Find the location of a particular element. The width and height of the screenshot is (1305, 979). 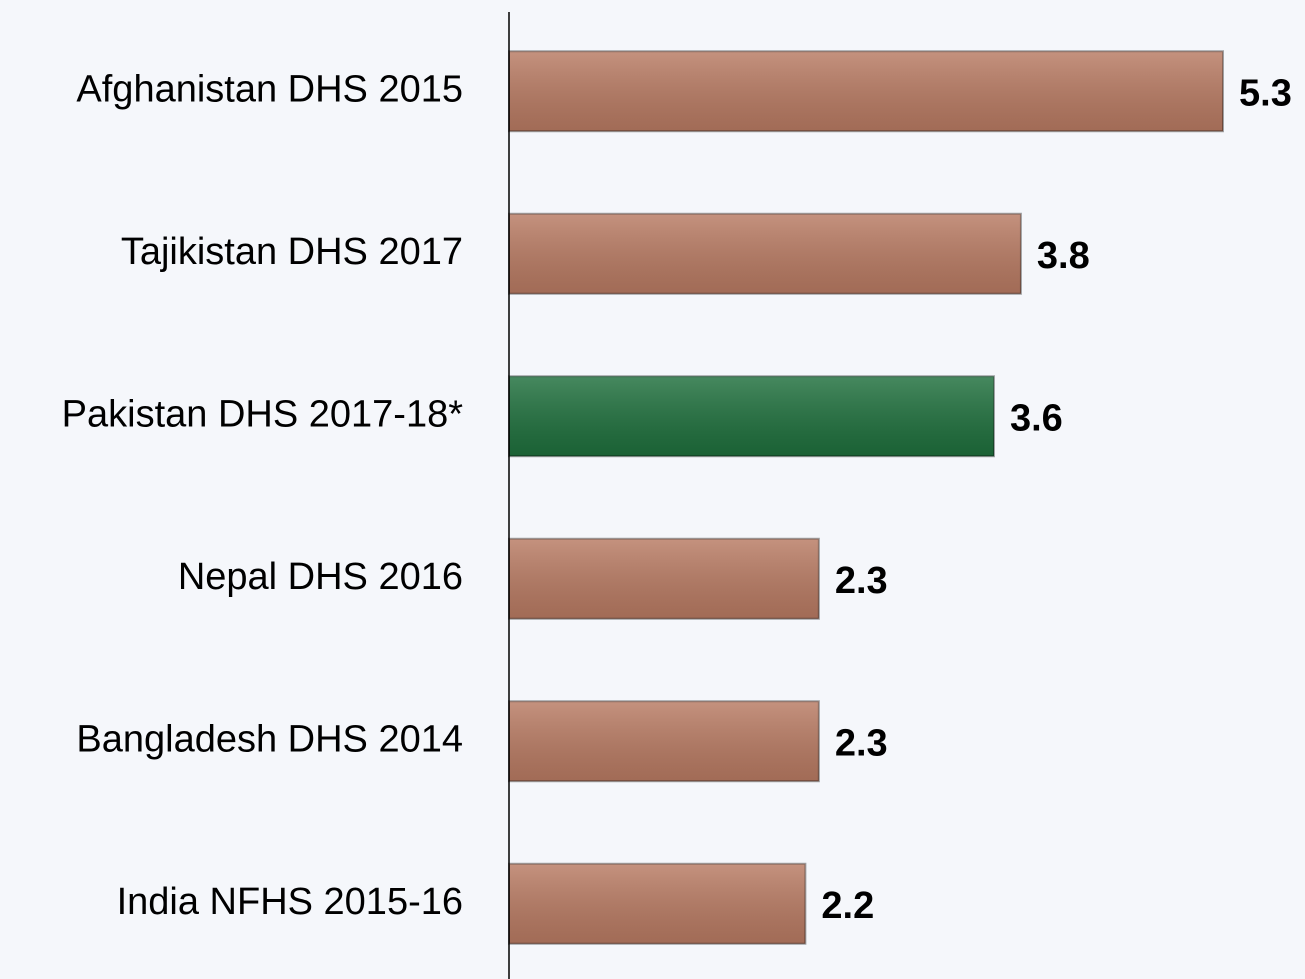

value-label: 2.2 is located at coordinates (847, 906).